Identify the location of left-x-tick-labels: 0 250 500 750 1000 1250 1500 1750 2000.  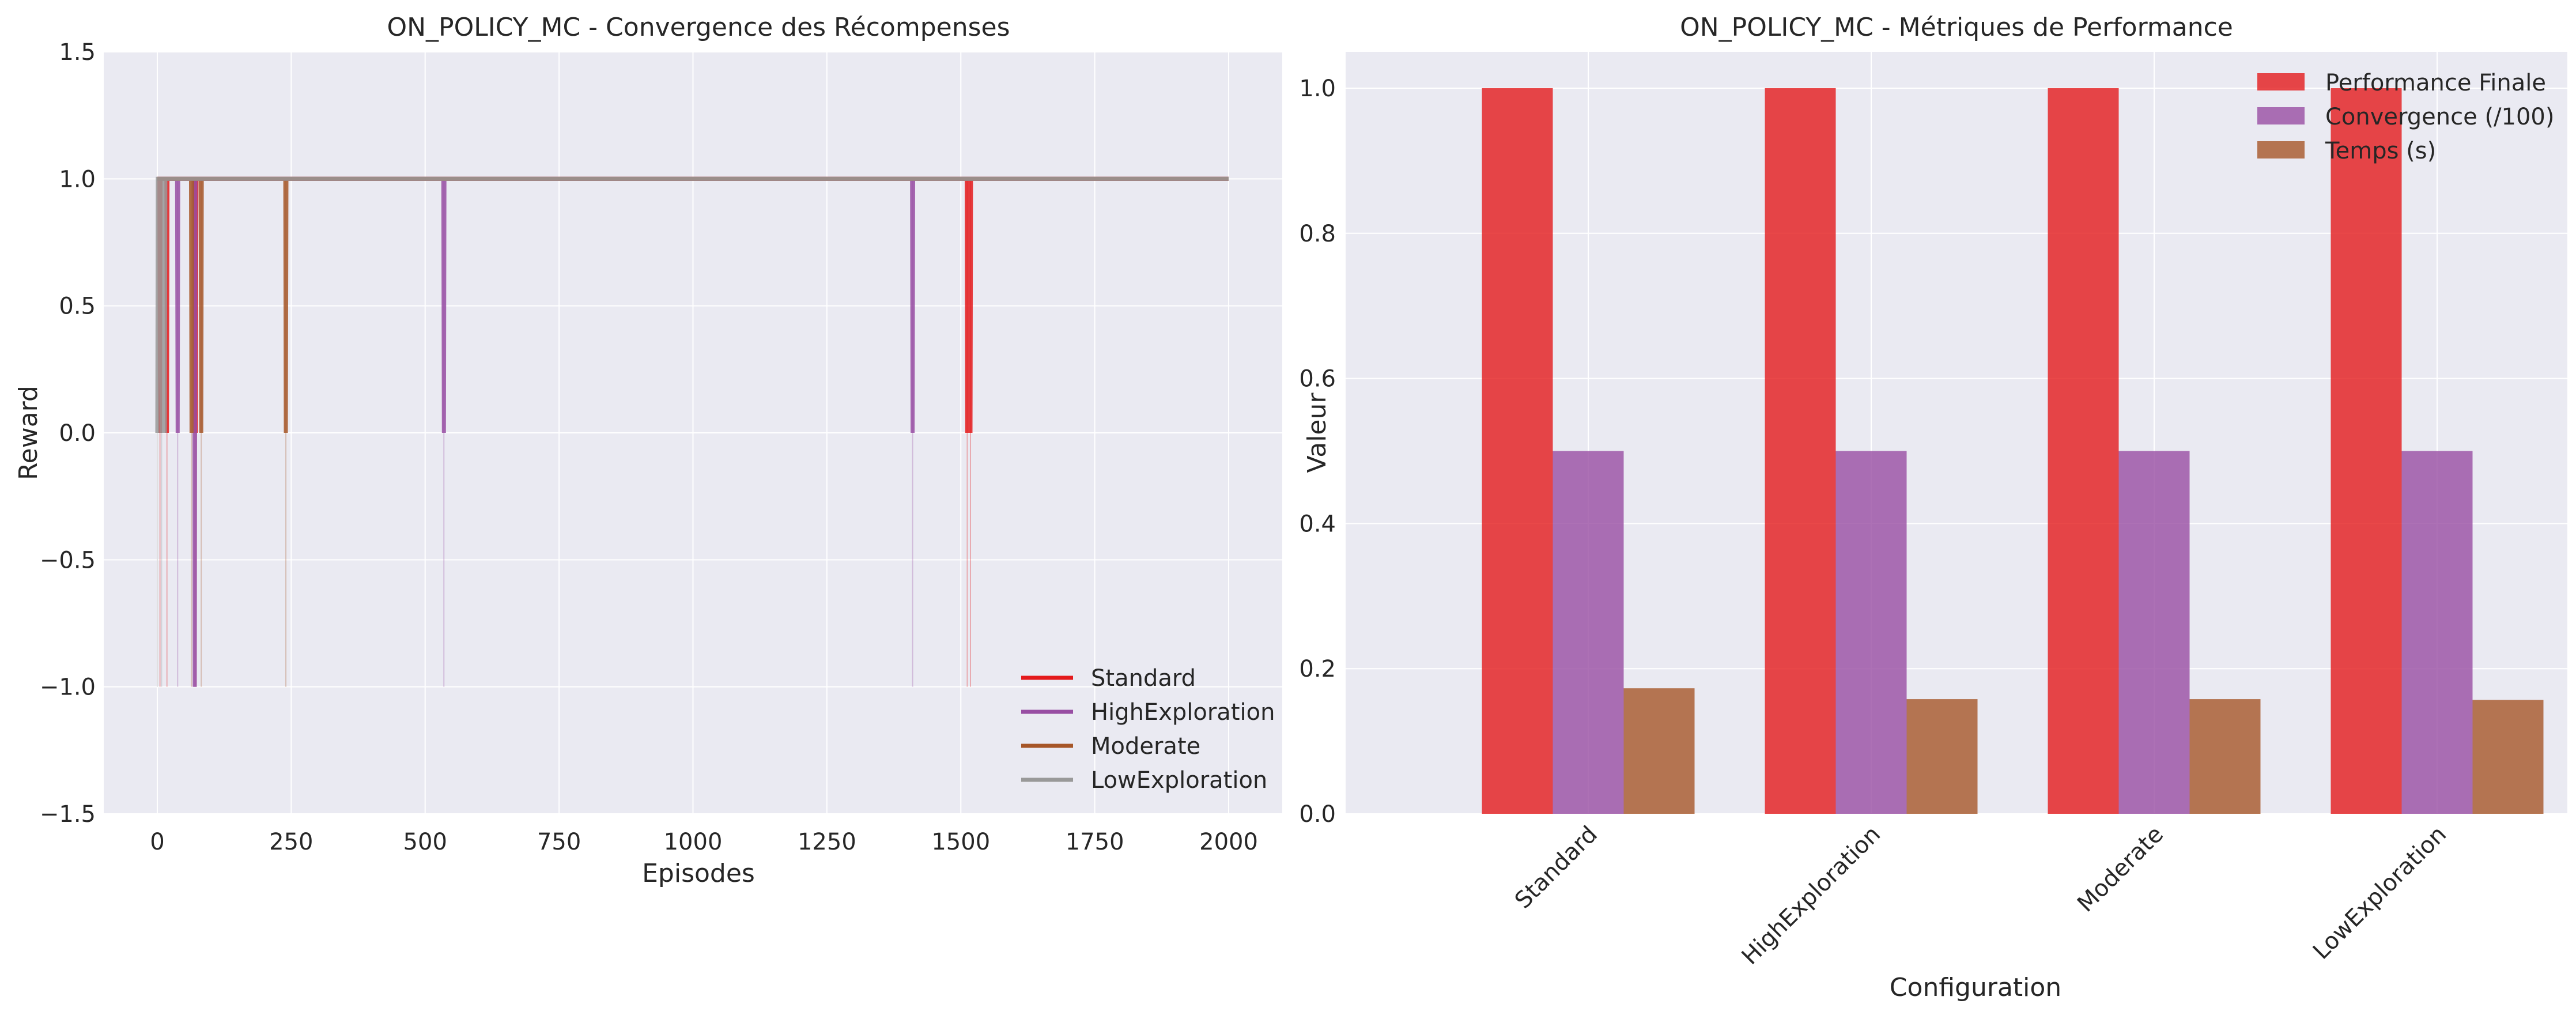
(704, 842).